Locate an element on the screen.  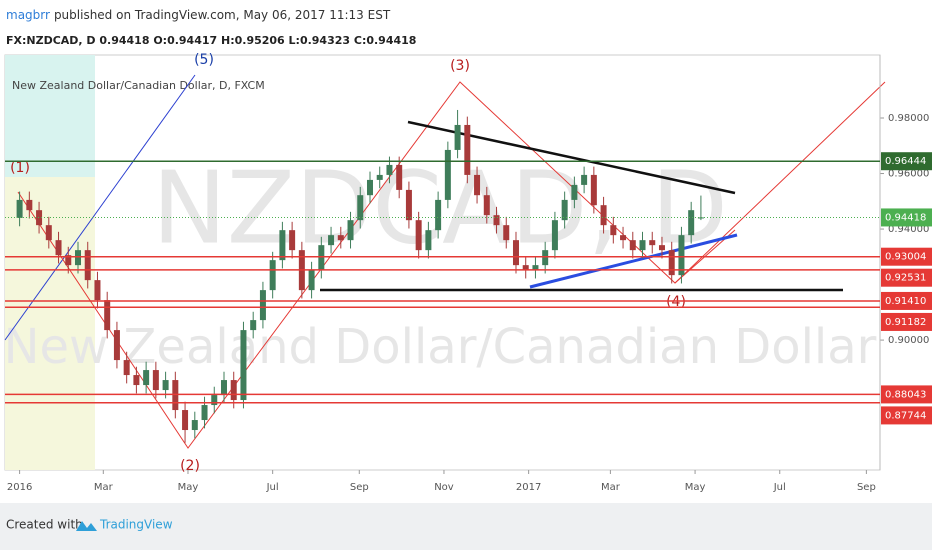
level-label: 0.92531 is located at coordinates (905, 278).